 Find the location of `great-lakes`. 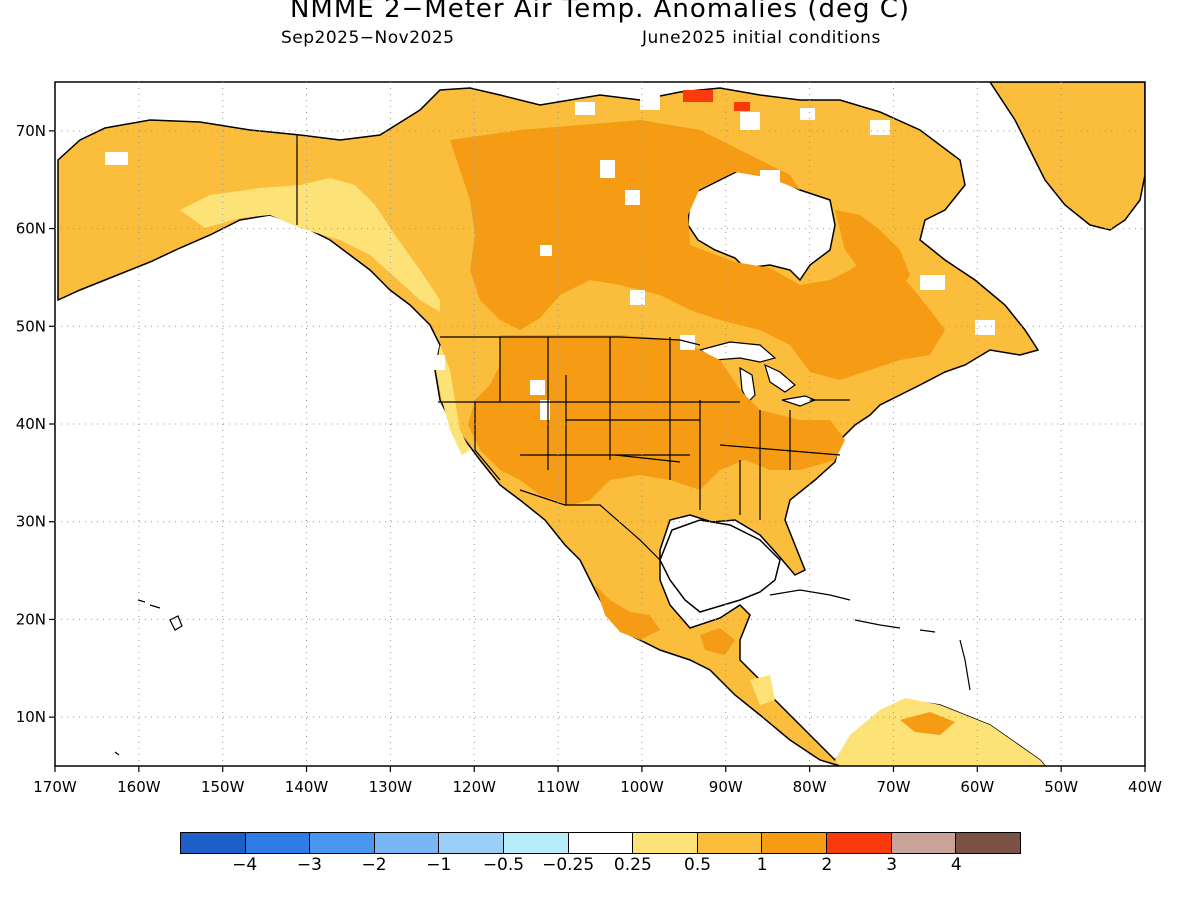

great-lakes is located at coordinates (757, 374).